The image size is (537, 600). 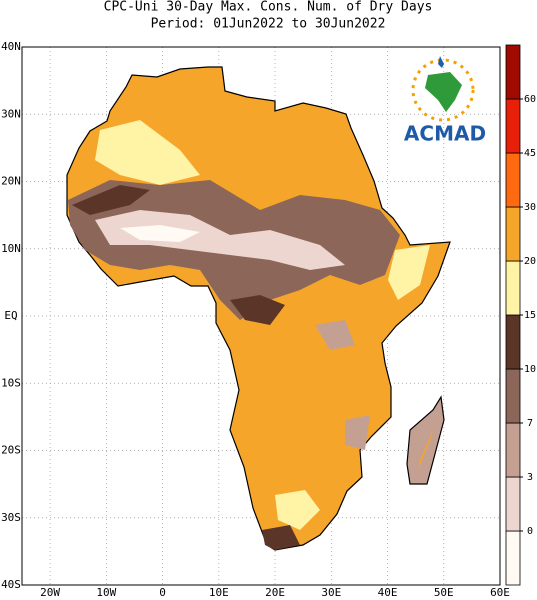 I want to click on logo-africa, so click(x=443, y=92).